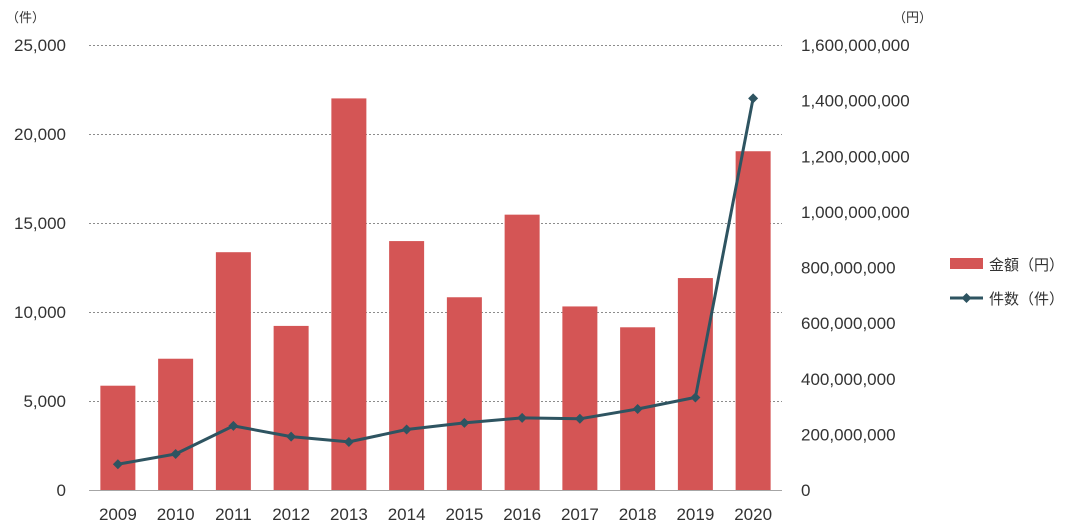 This screenshot has height=529, width=1073. Describe the element at coordinates (855, 212) in the screenshot. I see `right-tick-label: 1,000,000,000` at that location.